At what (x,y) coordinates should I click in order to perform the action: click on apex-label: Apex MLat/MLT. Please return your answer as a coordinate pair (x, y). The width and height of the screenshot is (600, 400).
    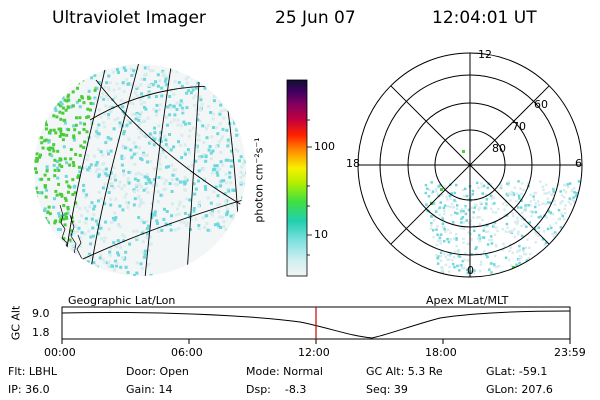
    Looking at the image, I should click on (467, 300).